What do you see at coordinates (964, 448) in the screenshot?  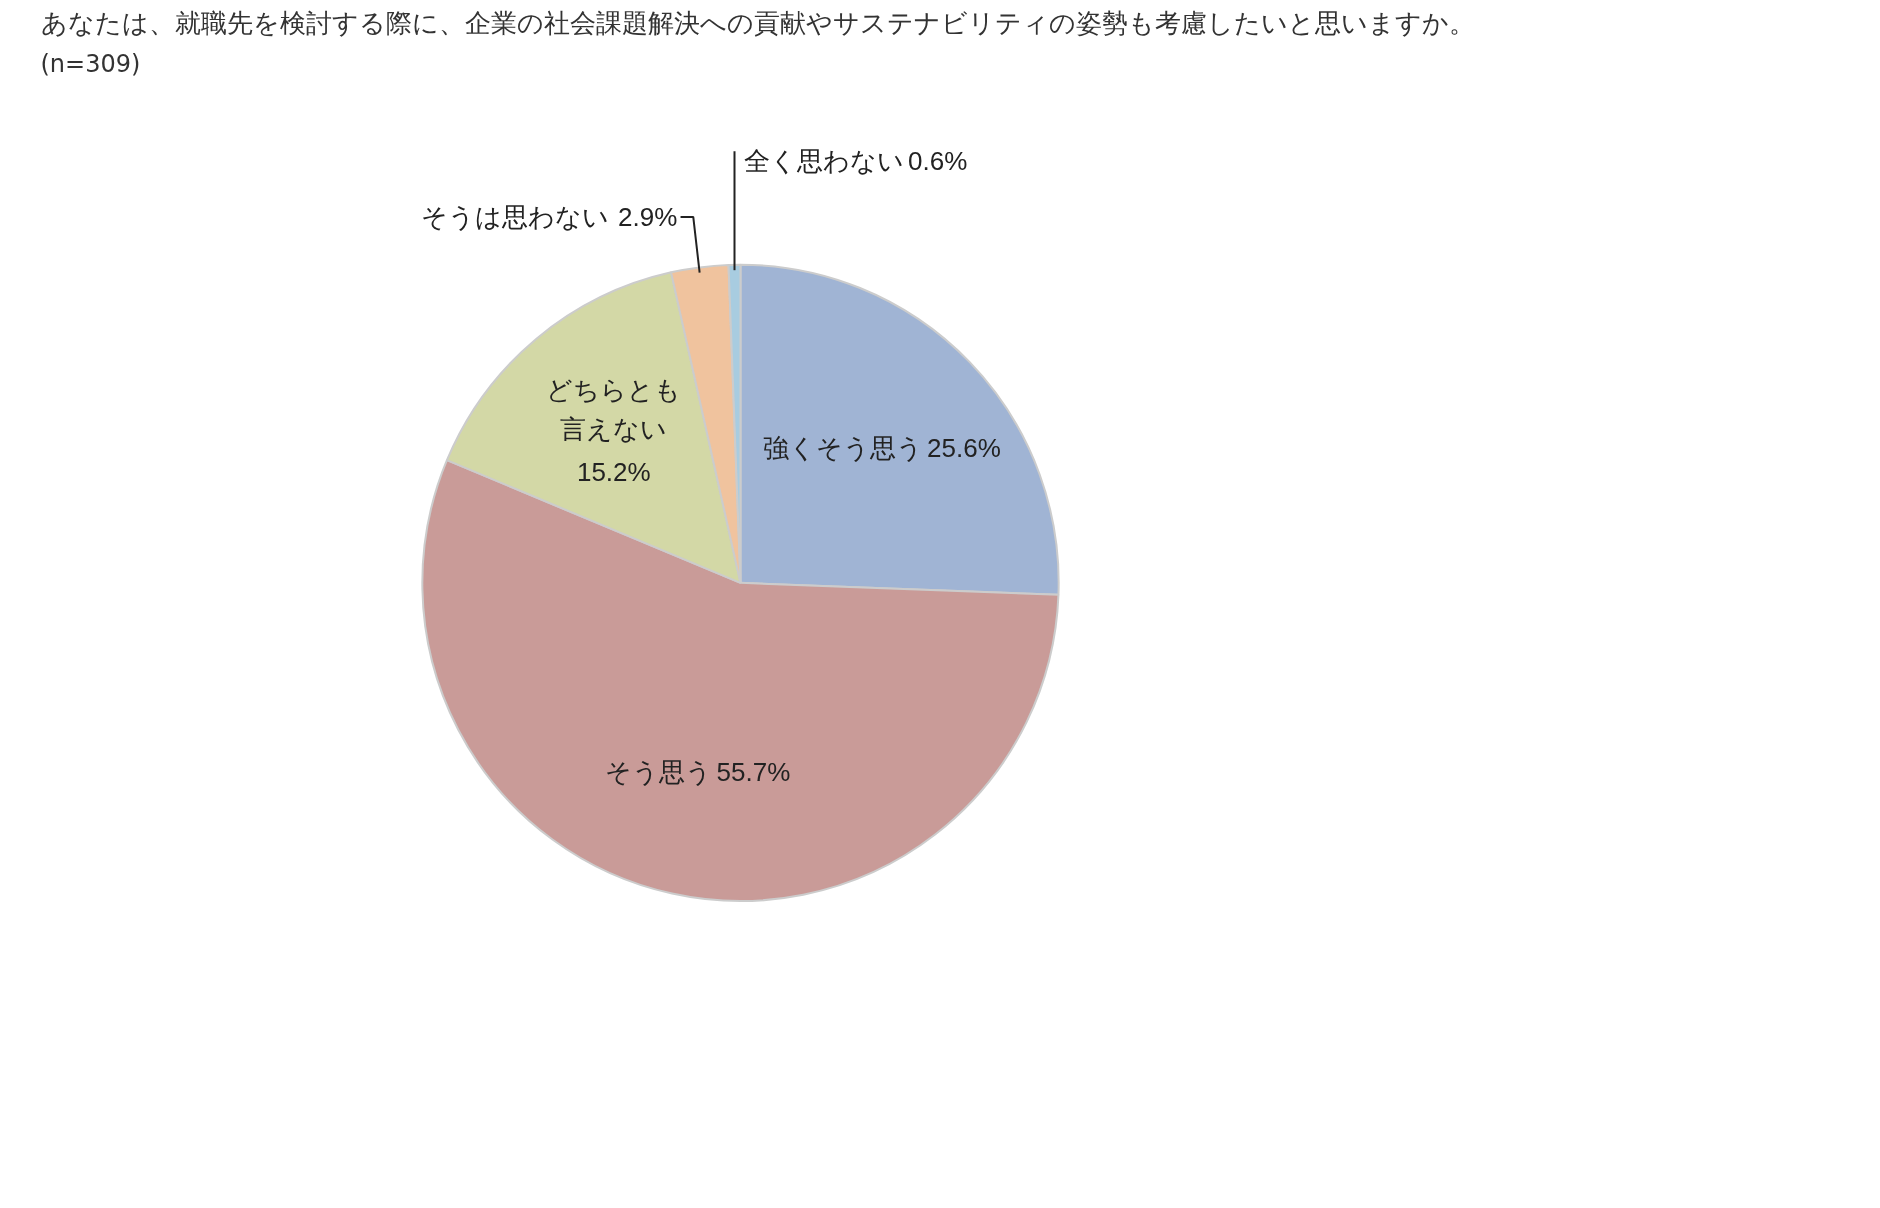 I see `data-label: 25.6%` at bounding box center [964, 448].